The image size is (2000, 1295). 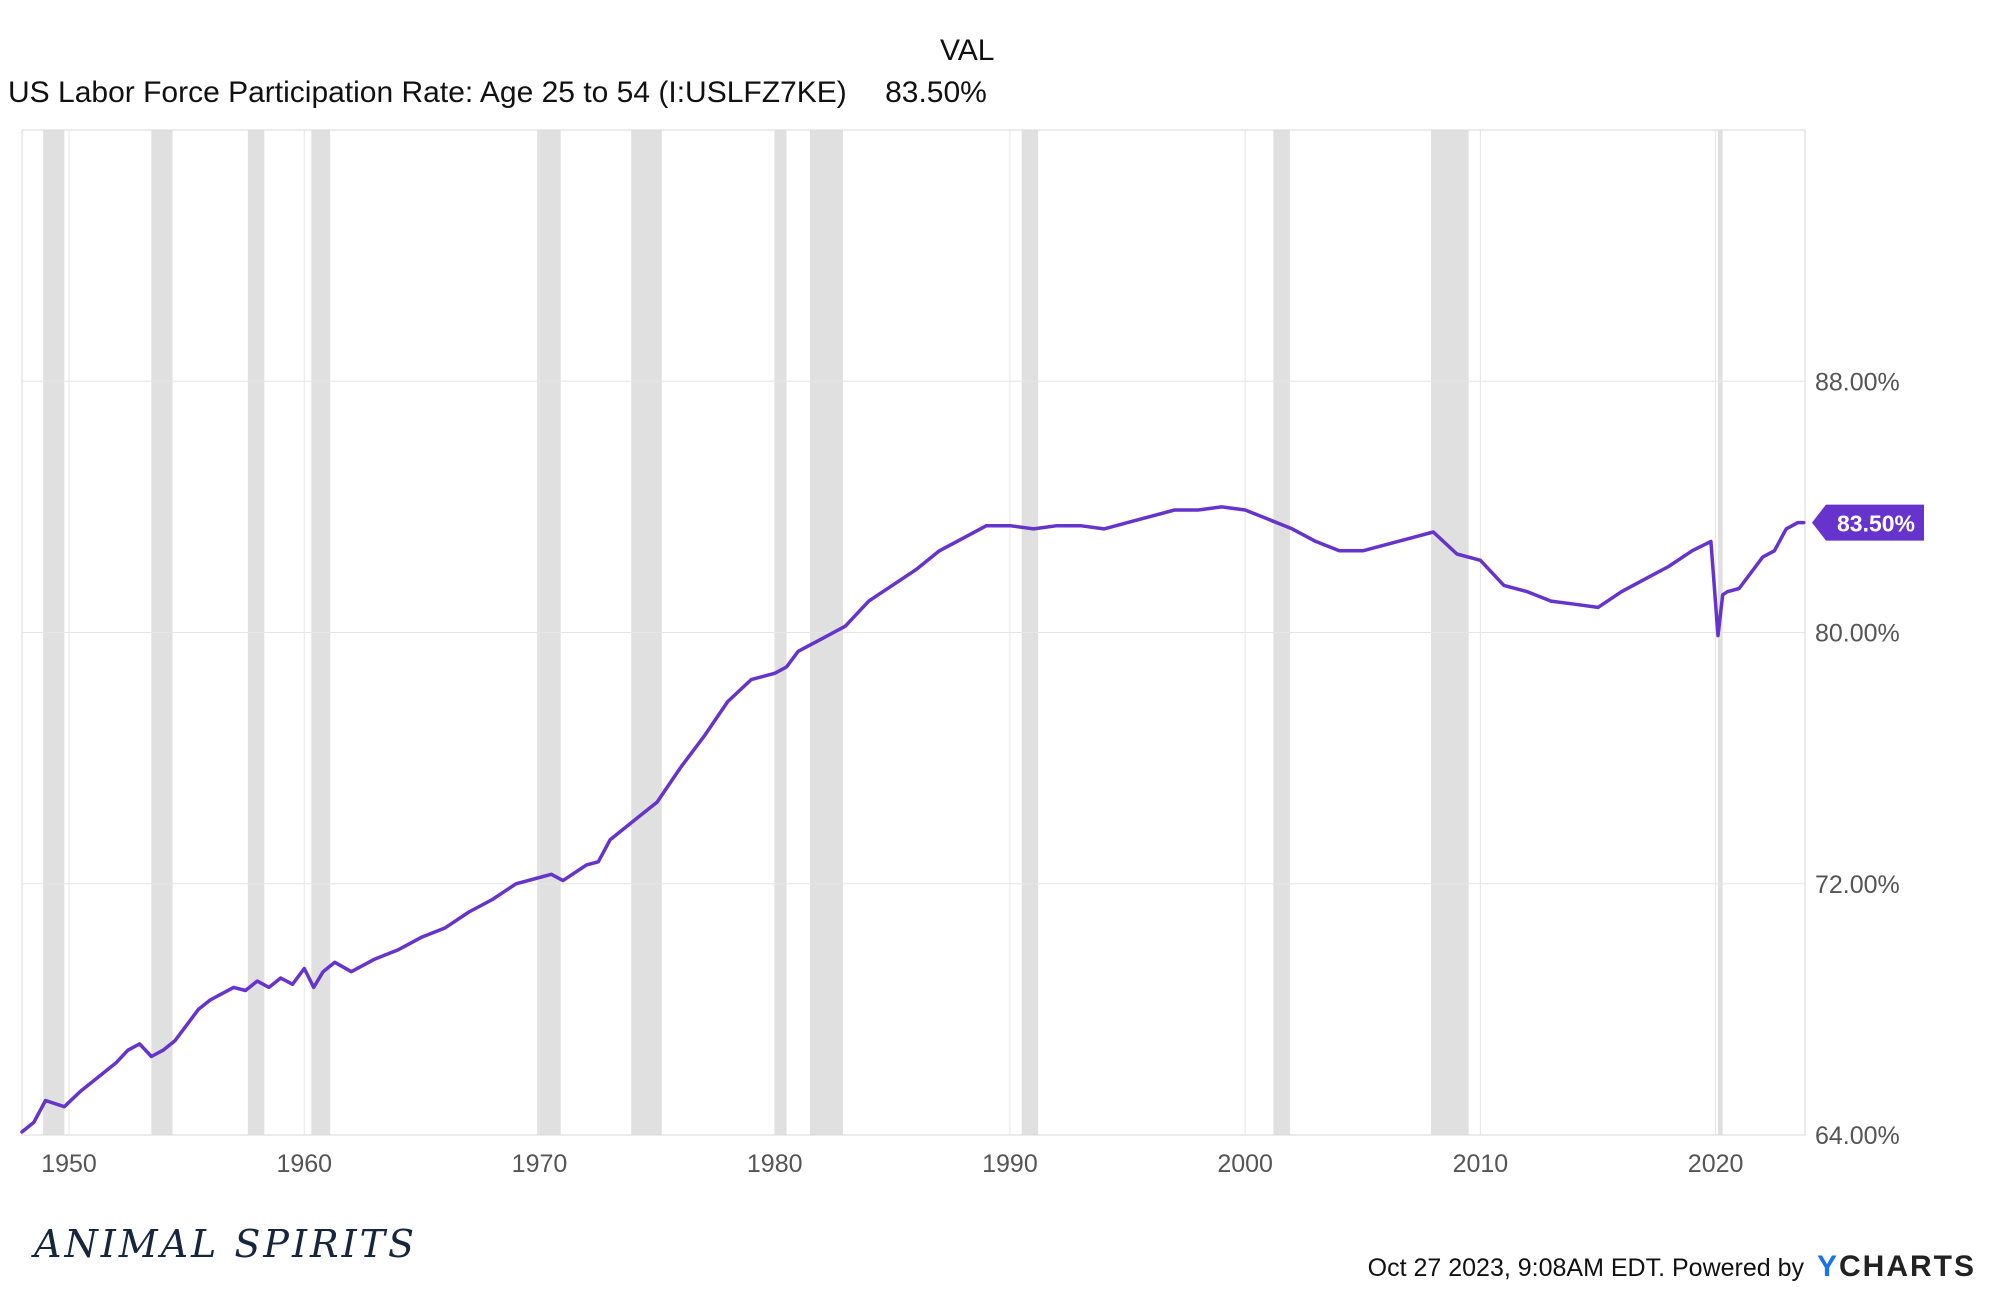 What do you see at coordinates (1481, 1164) in the screenshot?
I see `x-tick-label: 2010` at bounding box center [1481, 1164].